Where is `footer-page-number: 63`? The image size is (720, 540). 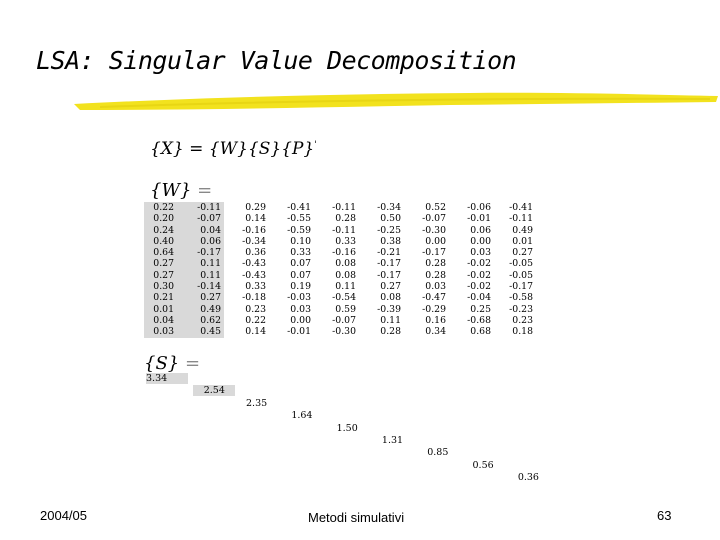
footer-page-number: 63 is located at coordinates (664, 515).